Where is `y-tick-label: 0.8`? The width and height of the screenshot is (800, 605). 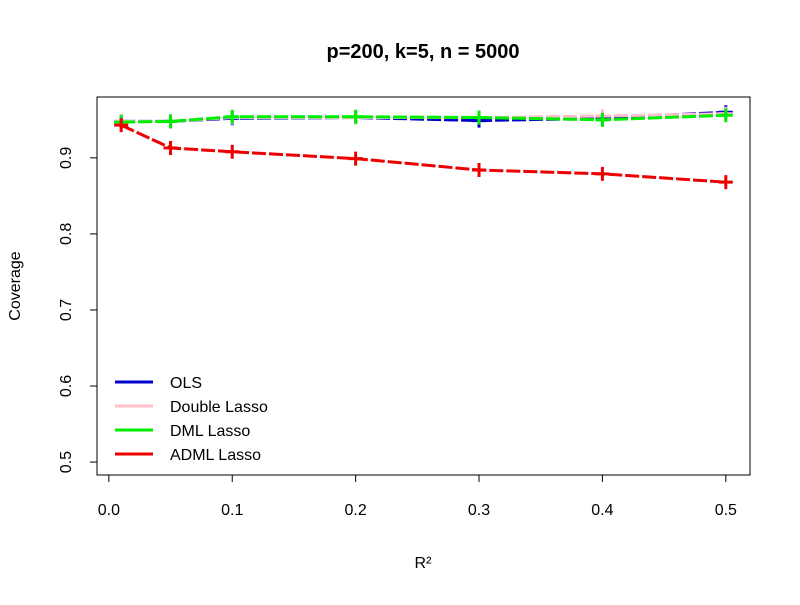
y-tick-label: 0.8 is located at coordinates (66, 234).